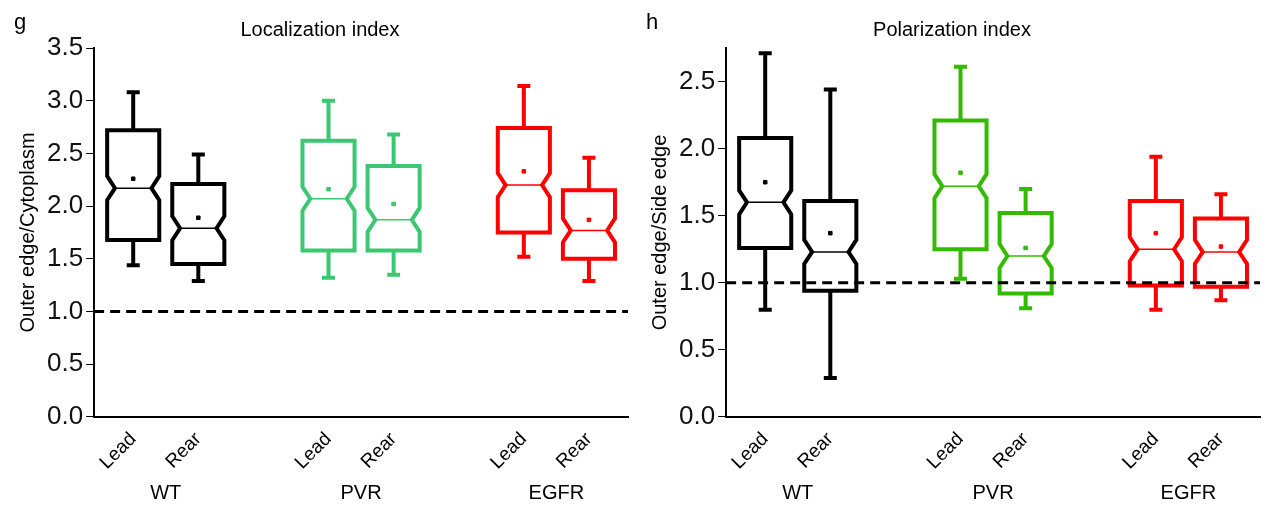  I want to click on text: g, so click(20, 22).